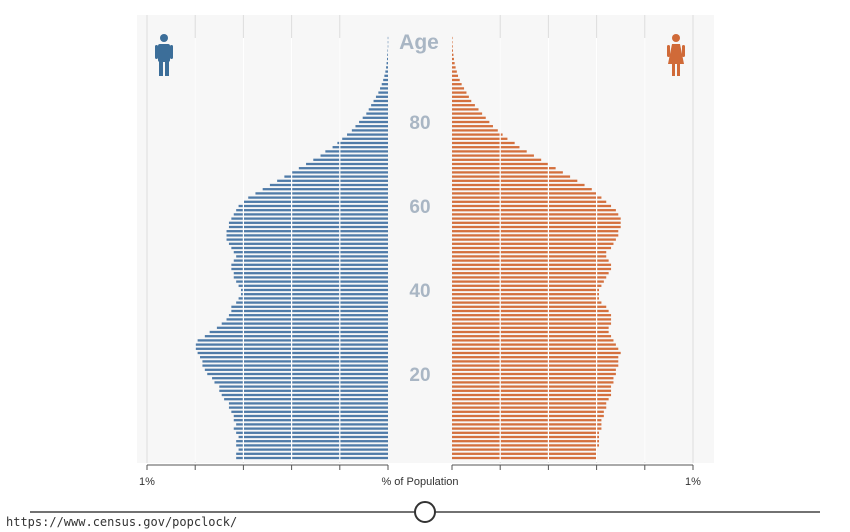 This screenshot has height=532, width=850. I want to click on age-tick-label-20: 20, so click(419, 375).